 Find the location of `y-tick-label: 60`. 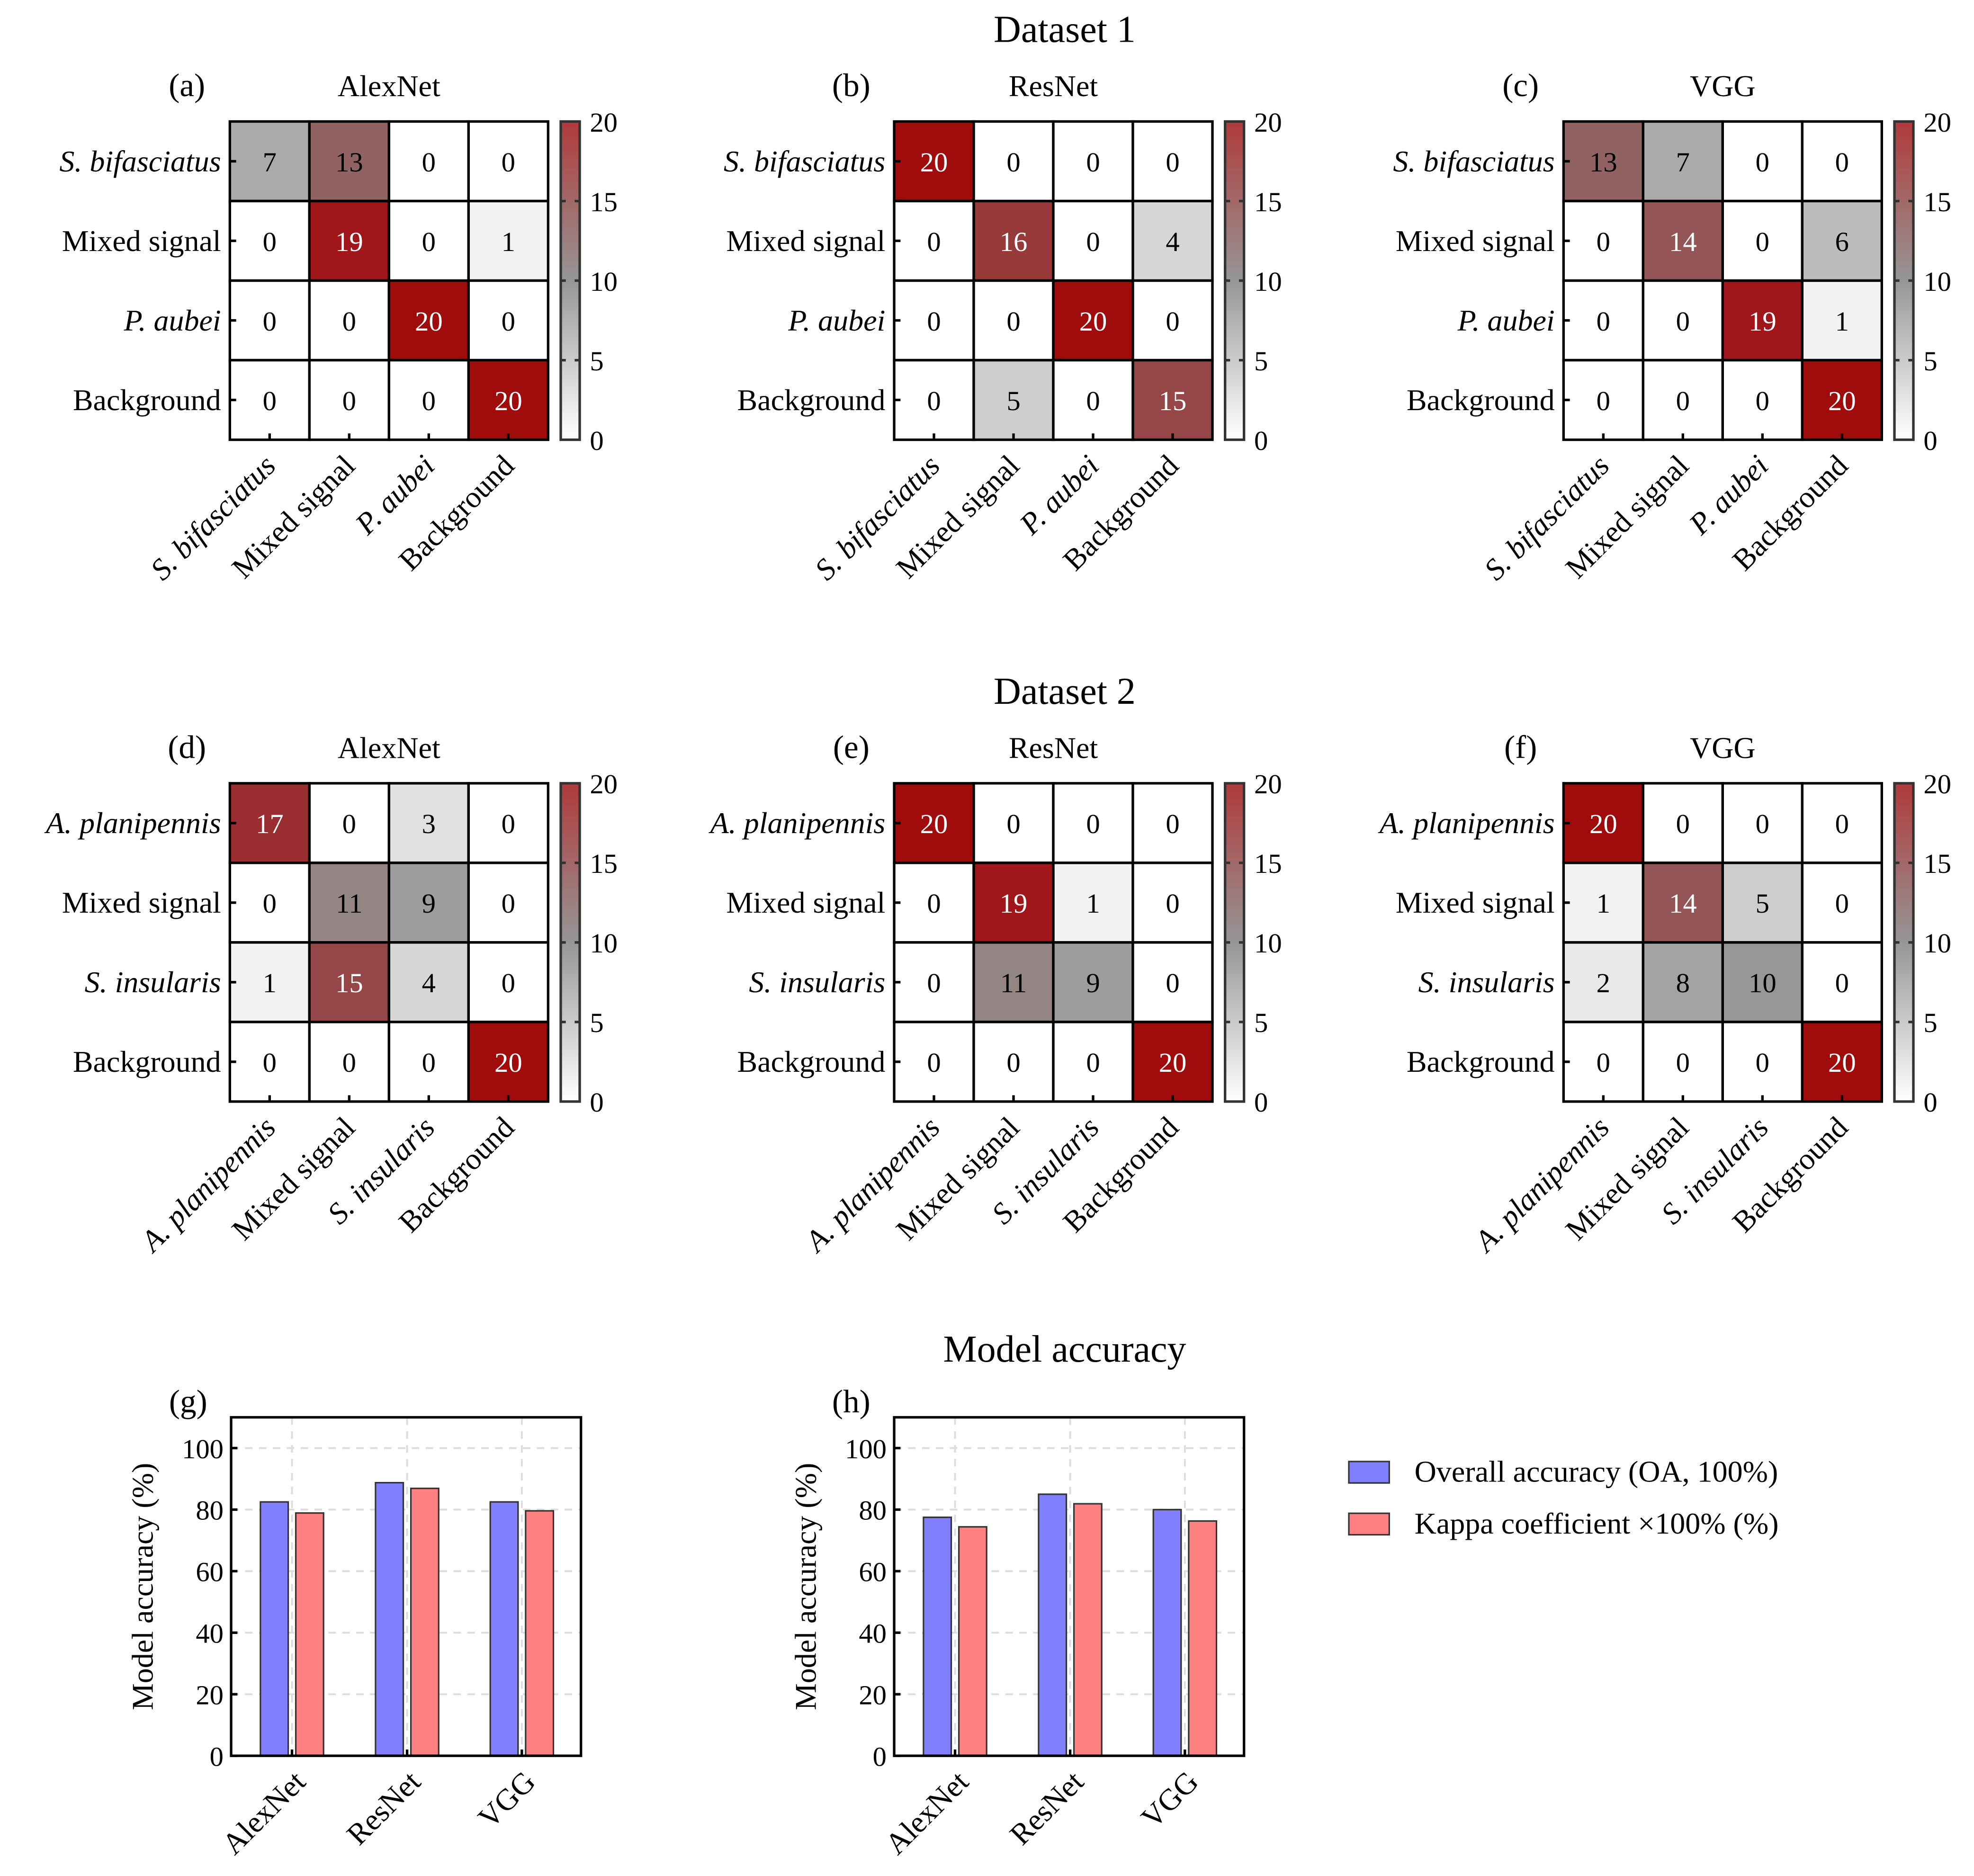

y-tick-label: 60 is located at coordinates (210, 1572).